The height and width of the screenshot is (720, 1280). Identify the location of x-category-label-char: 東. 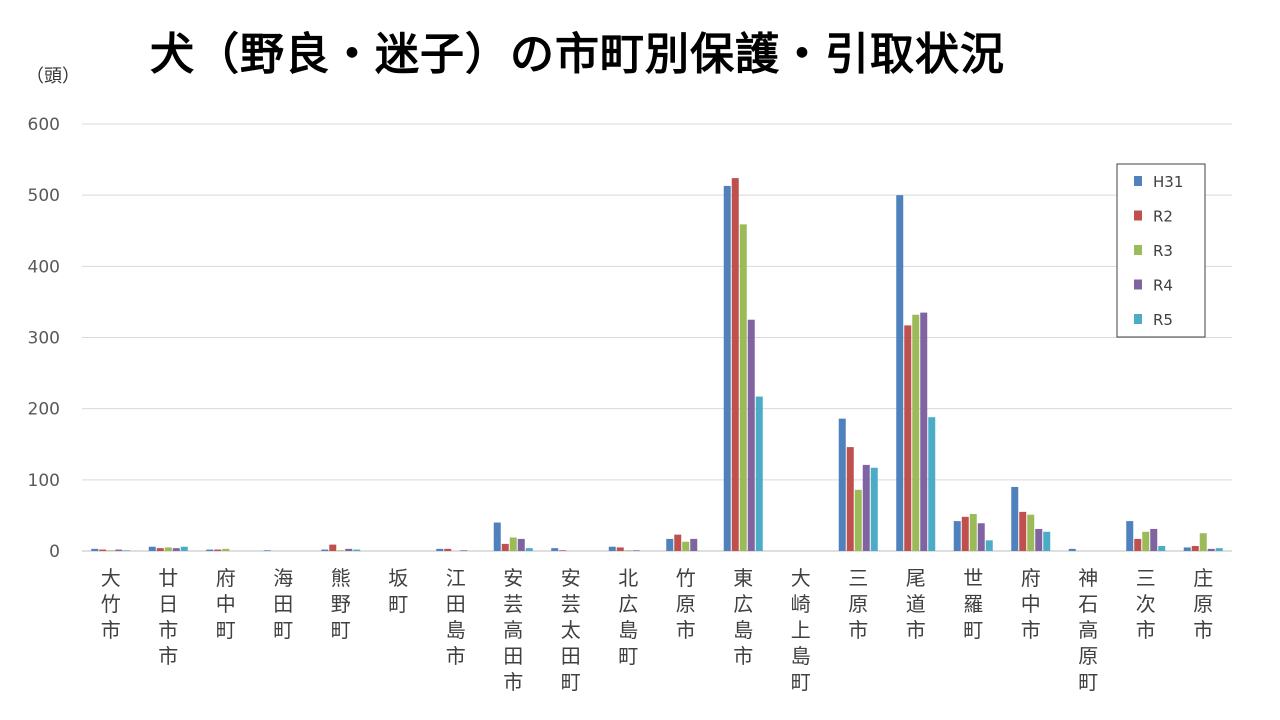
(743, 578).